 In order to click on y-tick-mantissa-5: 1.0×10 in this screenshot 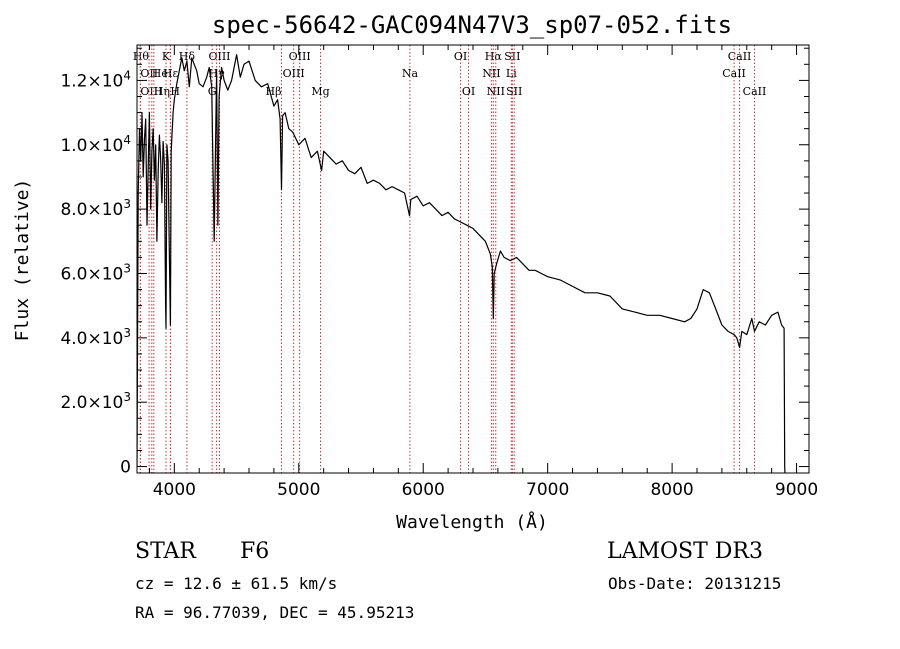, I will do `click(91, 146)`.